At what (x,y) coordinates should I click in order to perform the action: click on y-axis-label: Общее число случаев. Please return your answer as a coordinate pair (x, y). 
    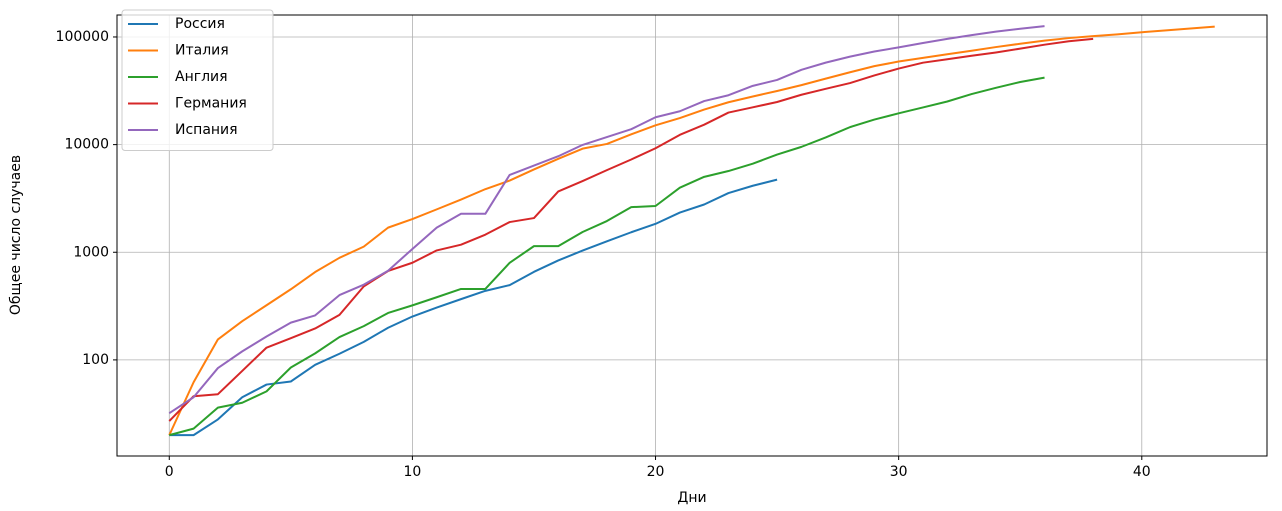
    Looking at the image, I should click on (16, 235).